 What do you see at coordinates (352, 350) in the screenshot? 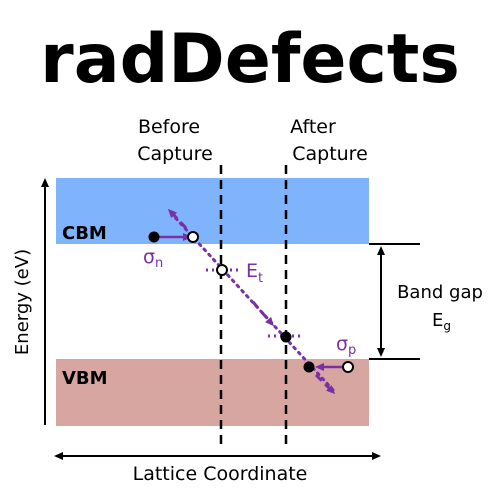
I see `sigma-p-subscript: p` at bounding box center [352, 350].